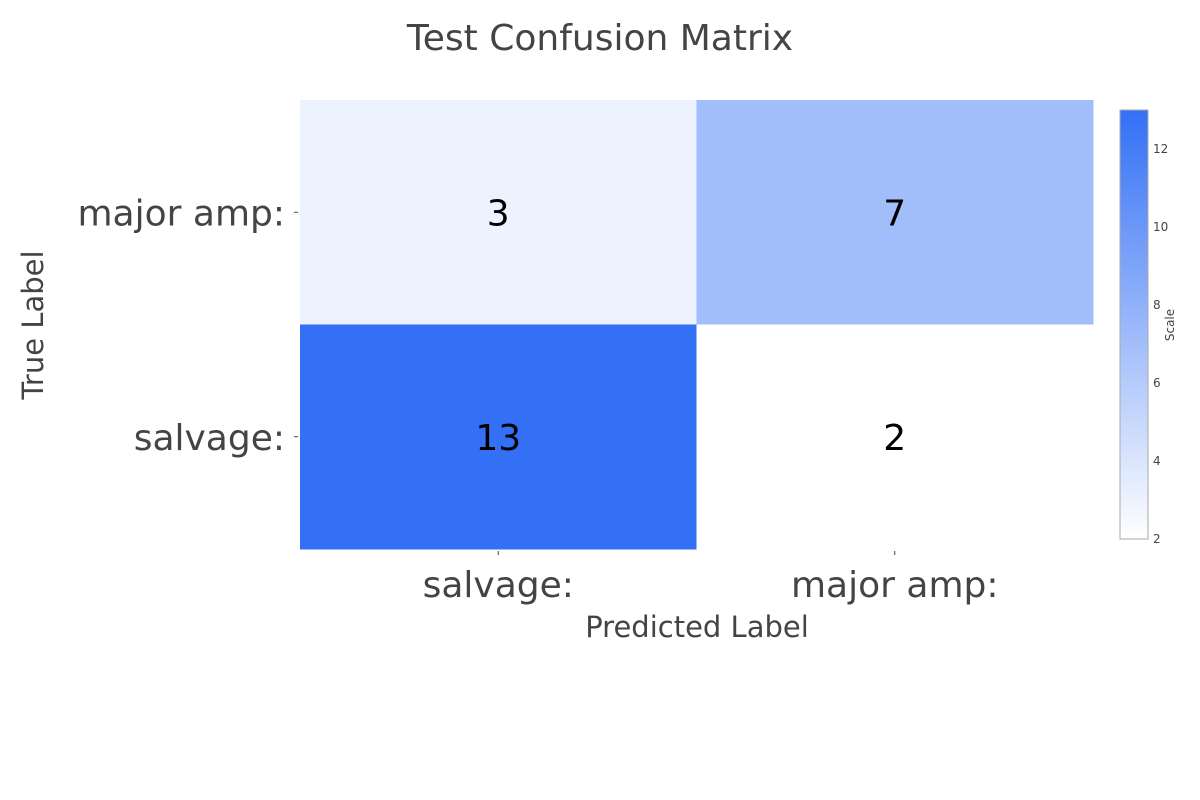  What do you see at coordinates (895, 585) in the screenshot?
I see `x-tick-label: major amp:` at bounding box center [895, 585].